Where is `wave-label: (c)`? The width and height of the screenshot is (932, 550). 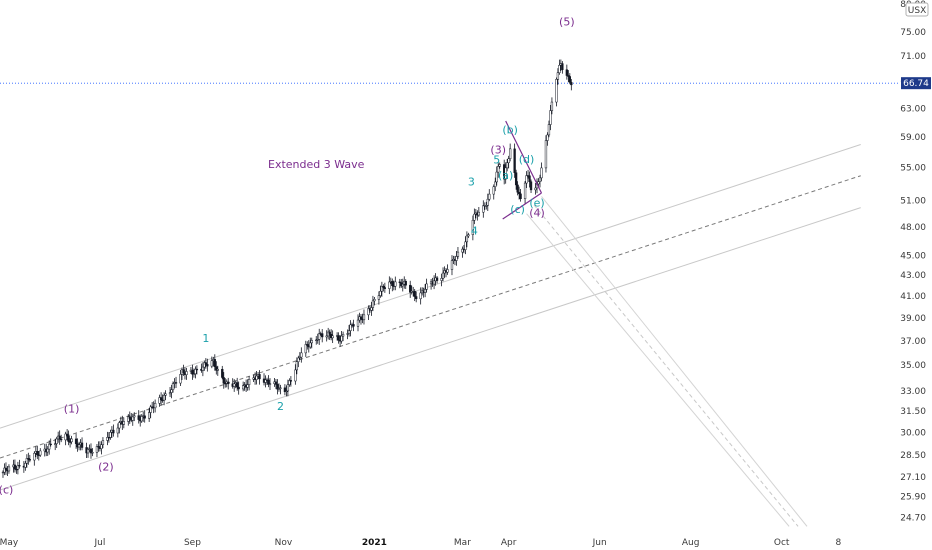
wave-label: (c) is located at coordinates (6, 489).